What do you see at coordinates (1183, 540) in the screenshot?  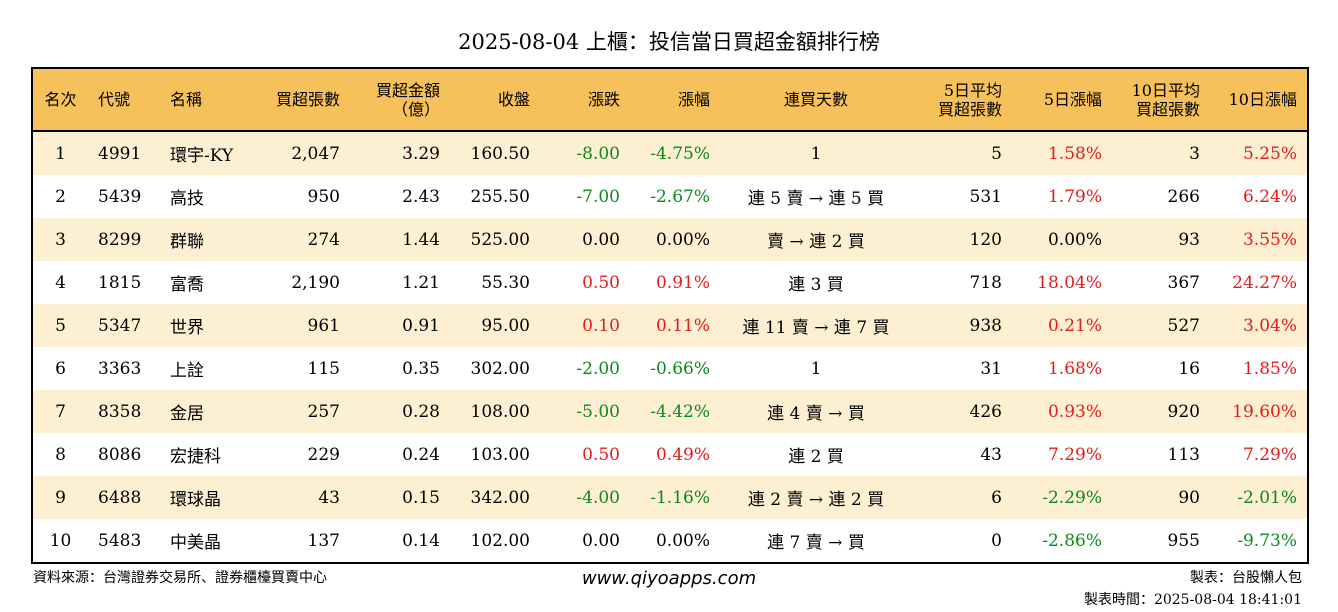 I see `cell-avg10: 955` at bounding box center [1183, 540].